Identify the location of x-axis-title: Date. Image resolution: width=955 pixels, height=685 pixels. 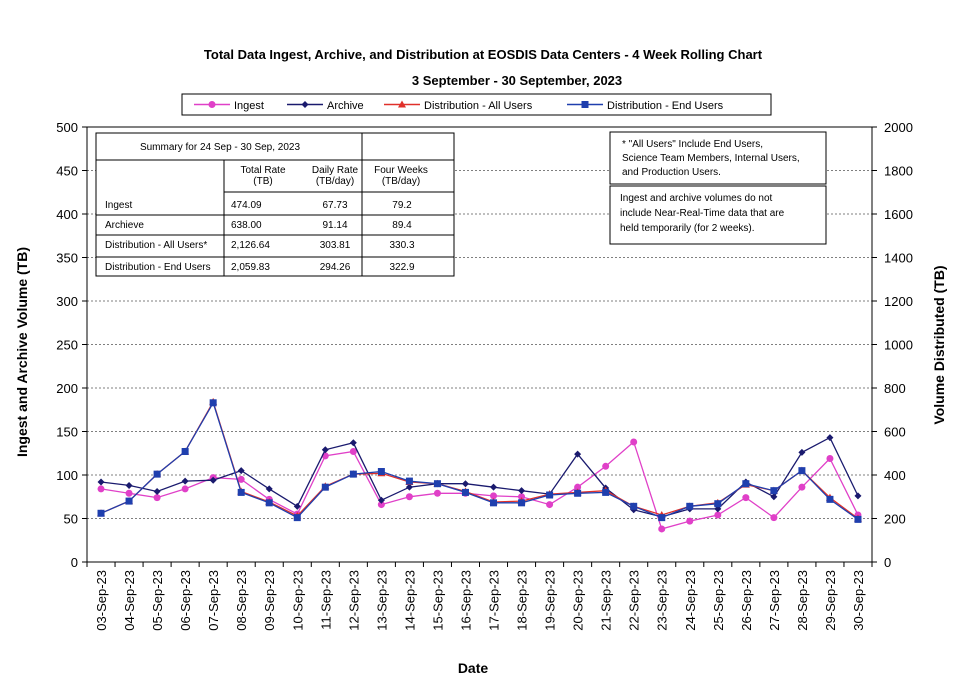
(473, 668).